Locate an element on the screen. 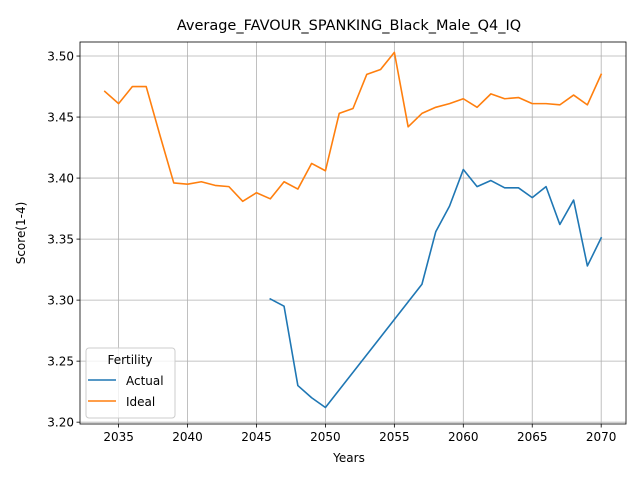 The image size is (640, 480). x-axis: 2035 2040 2045 2050 2055 2060 2065 2070 is located at coordinates (359, 434).